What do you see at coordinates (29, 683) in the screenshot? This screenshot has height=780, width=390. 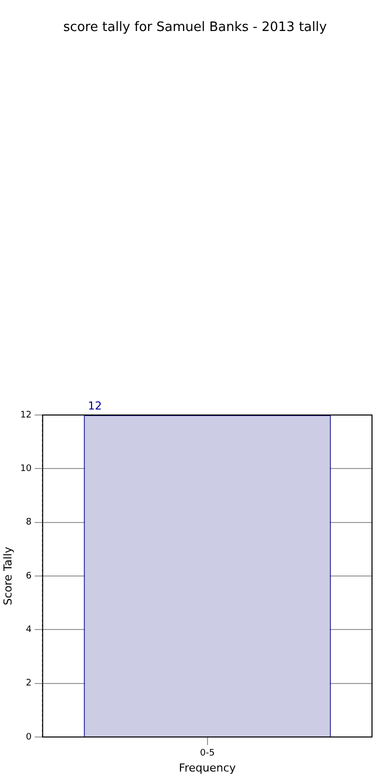 I see `y-tick-label: 2` at bounding box center [29, 683].